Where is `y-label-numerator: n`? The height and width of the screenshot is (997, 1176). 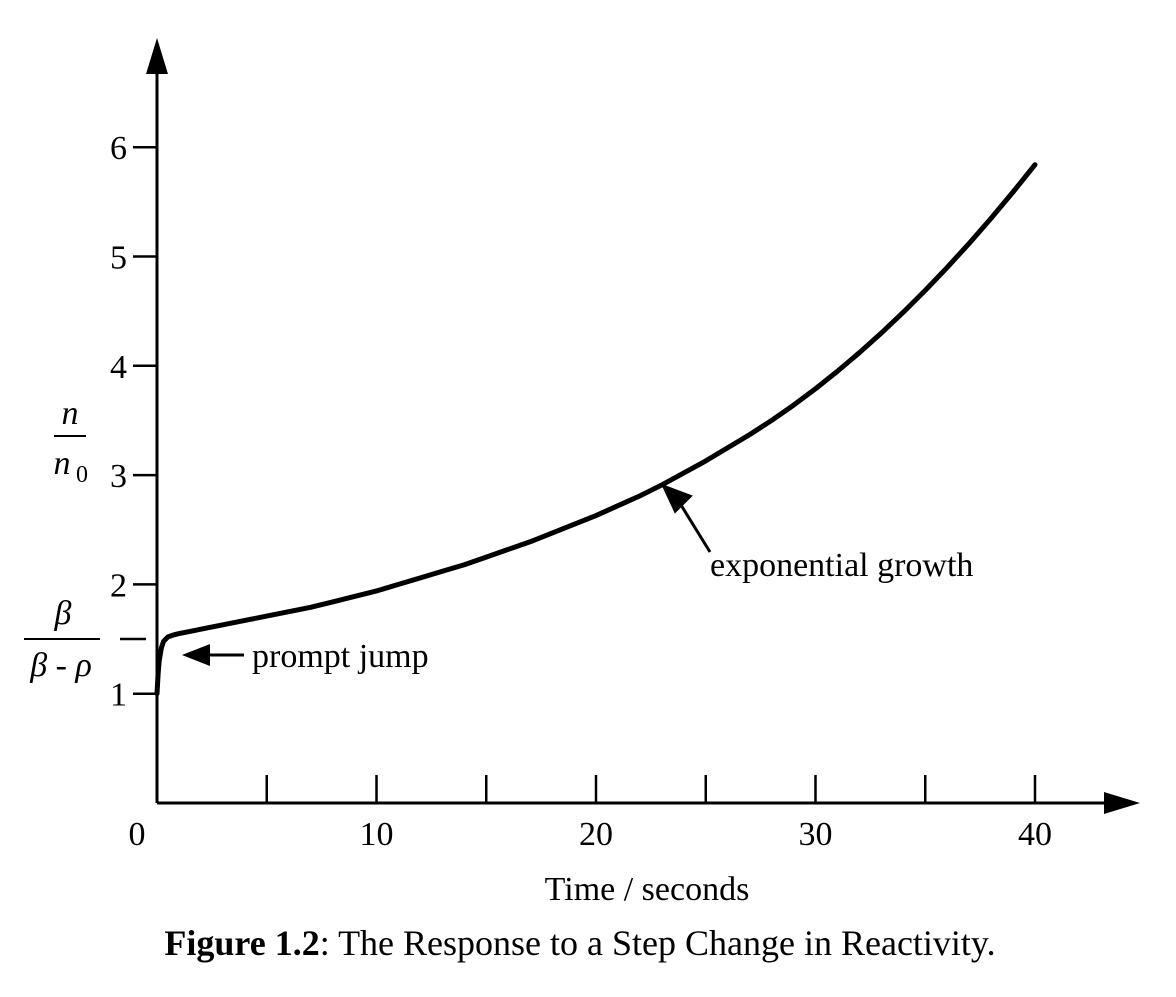 y-label-numerator: n is located at coordinates (70, 413).